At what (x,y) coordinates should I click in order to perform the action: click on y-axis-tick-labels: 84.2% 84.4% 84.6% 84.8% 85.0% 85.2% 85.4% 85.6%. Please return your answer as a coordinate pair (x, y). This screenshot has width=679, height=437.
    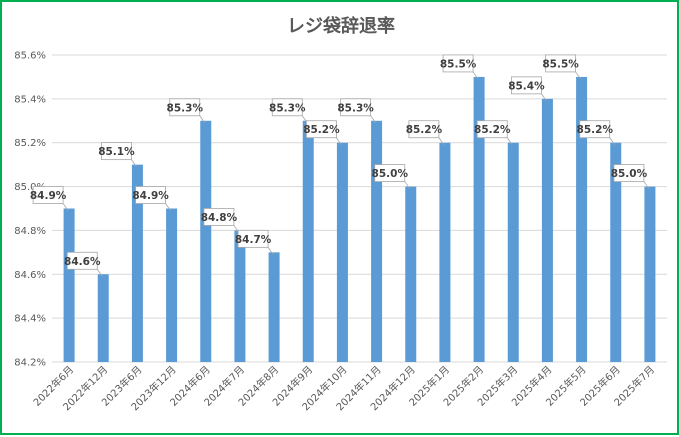
    Looking at the image, I should click on (30, 210).